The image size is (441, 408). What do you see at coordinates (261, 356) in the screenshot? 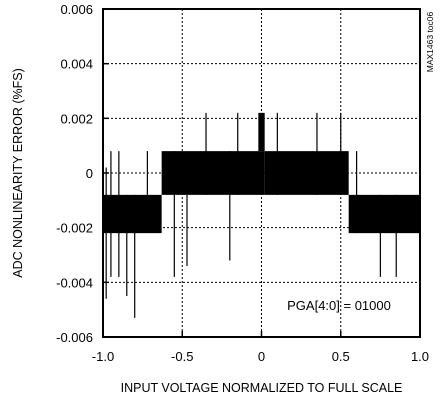
I see `x-tick-label: 0` at bounding box center [261, 356].